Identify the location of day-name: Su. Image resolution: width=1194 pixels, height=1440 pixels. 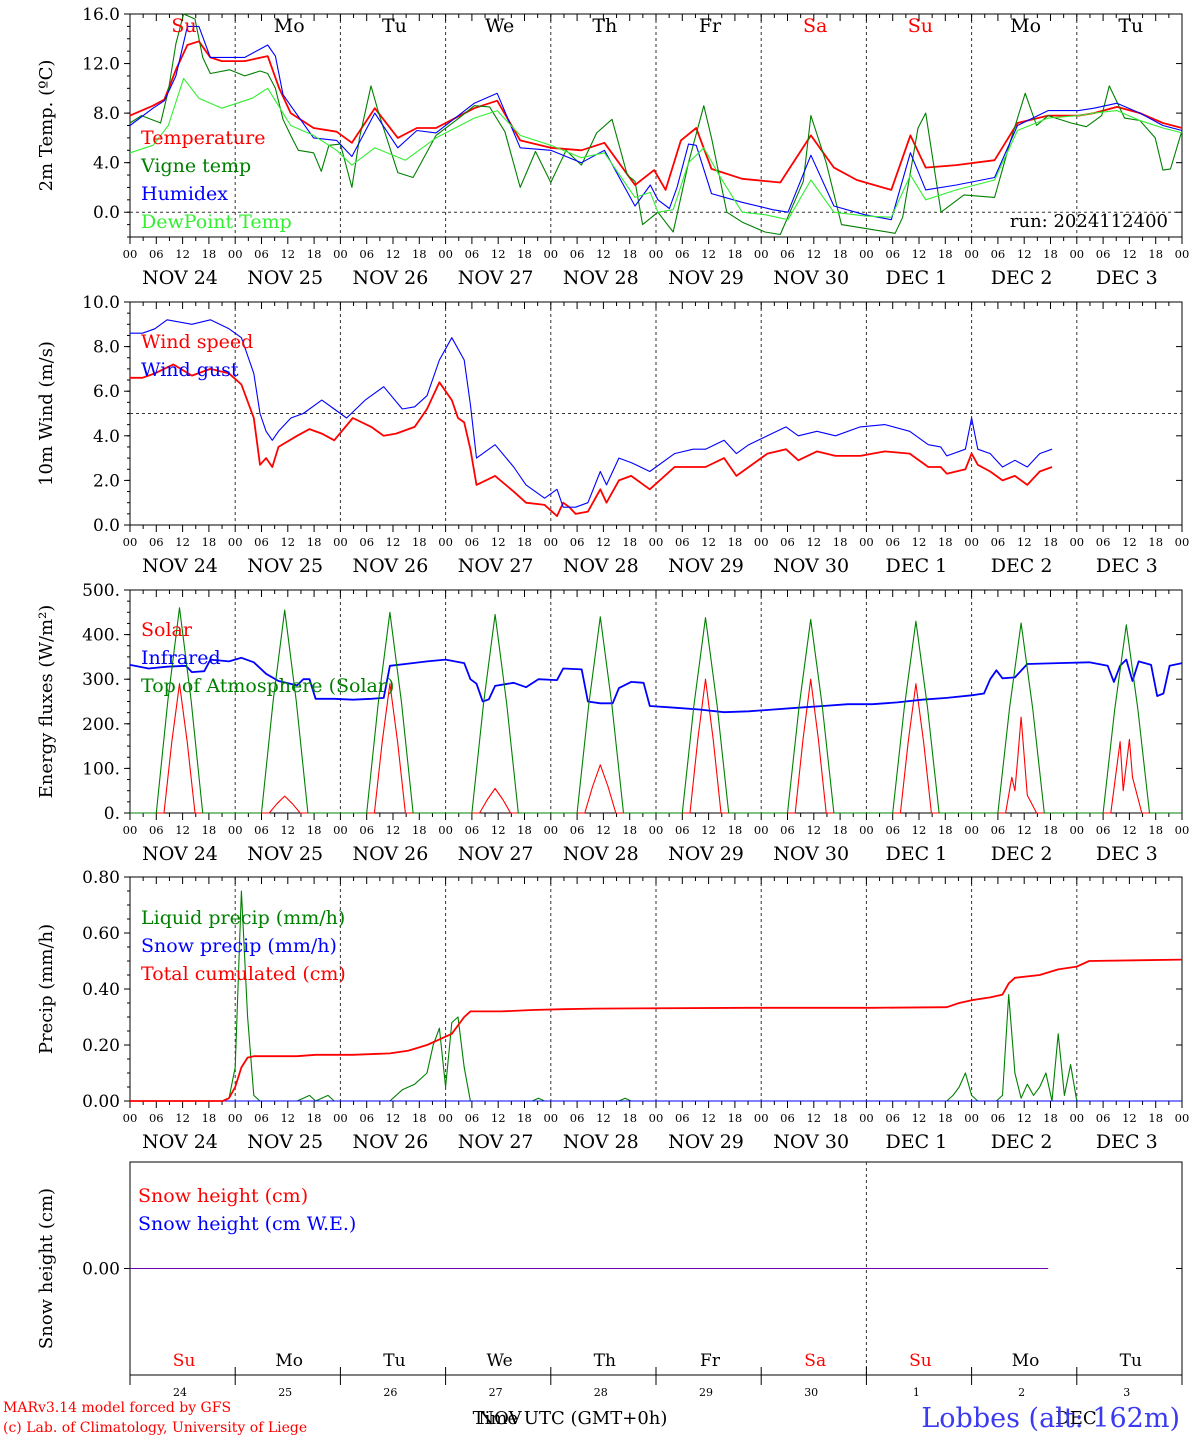
(183, 26).